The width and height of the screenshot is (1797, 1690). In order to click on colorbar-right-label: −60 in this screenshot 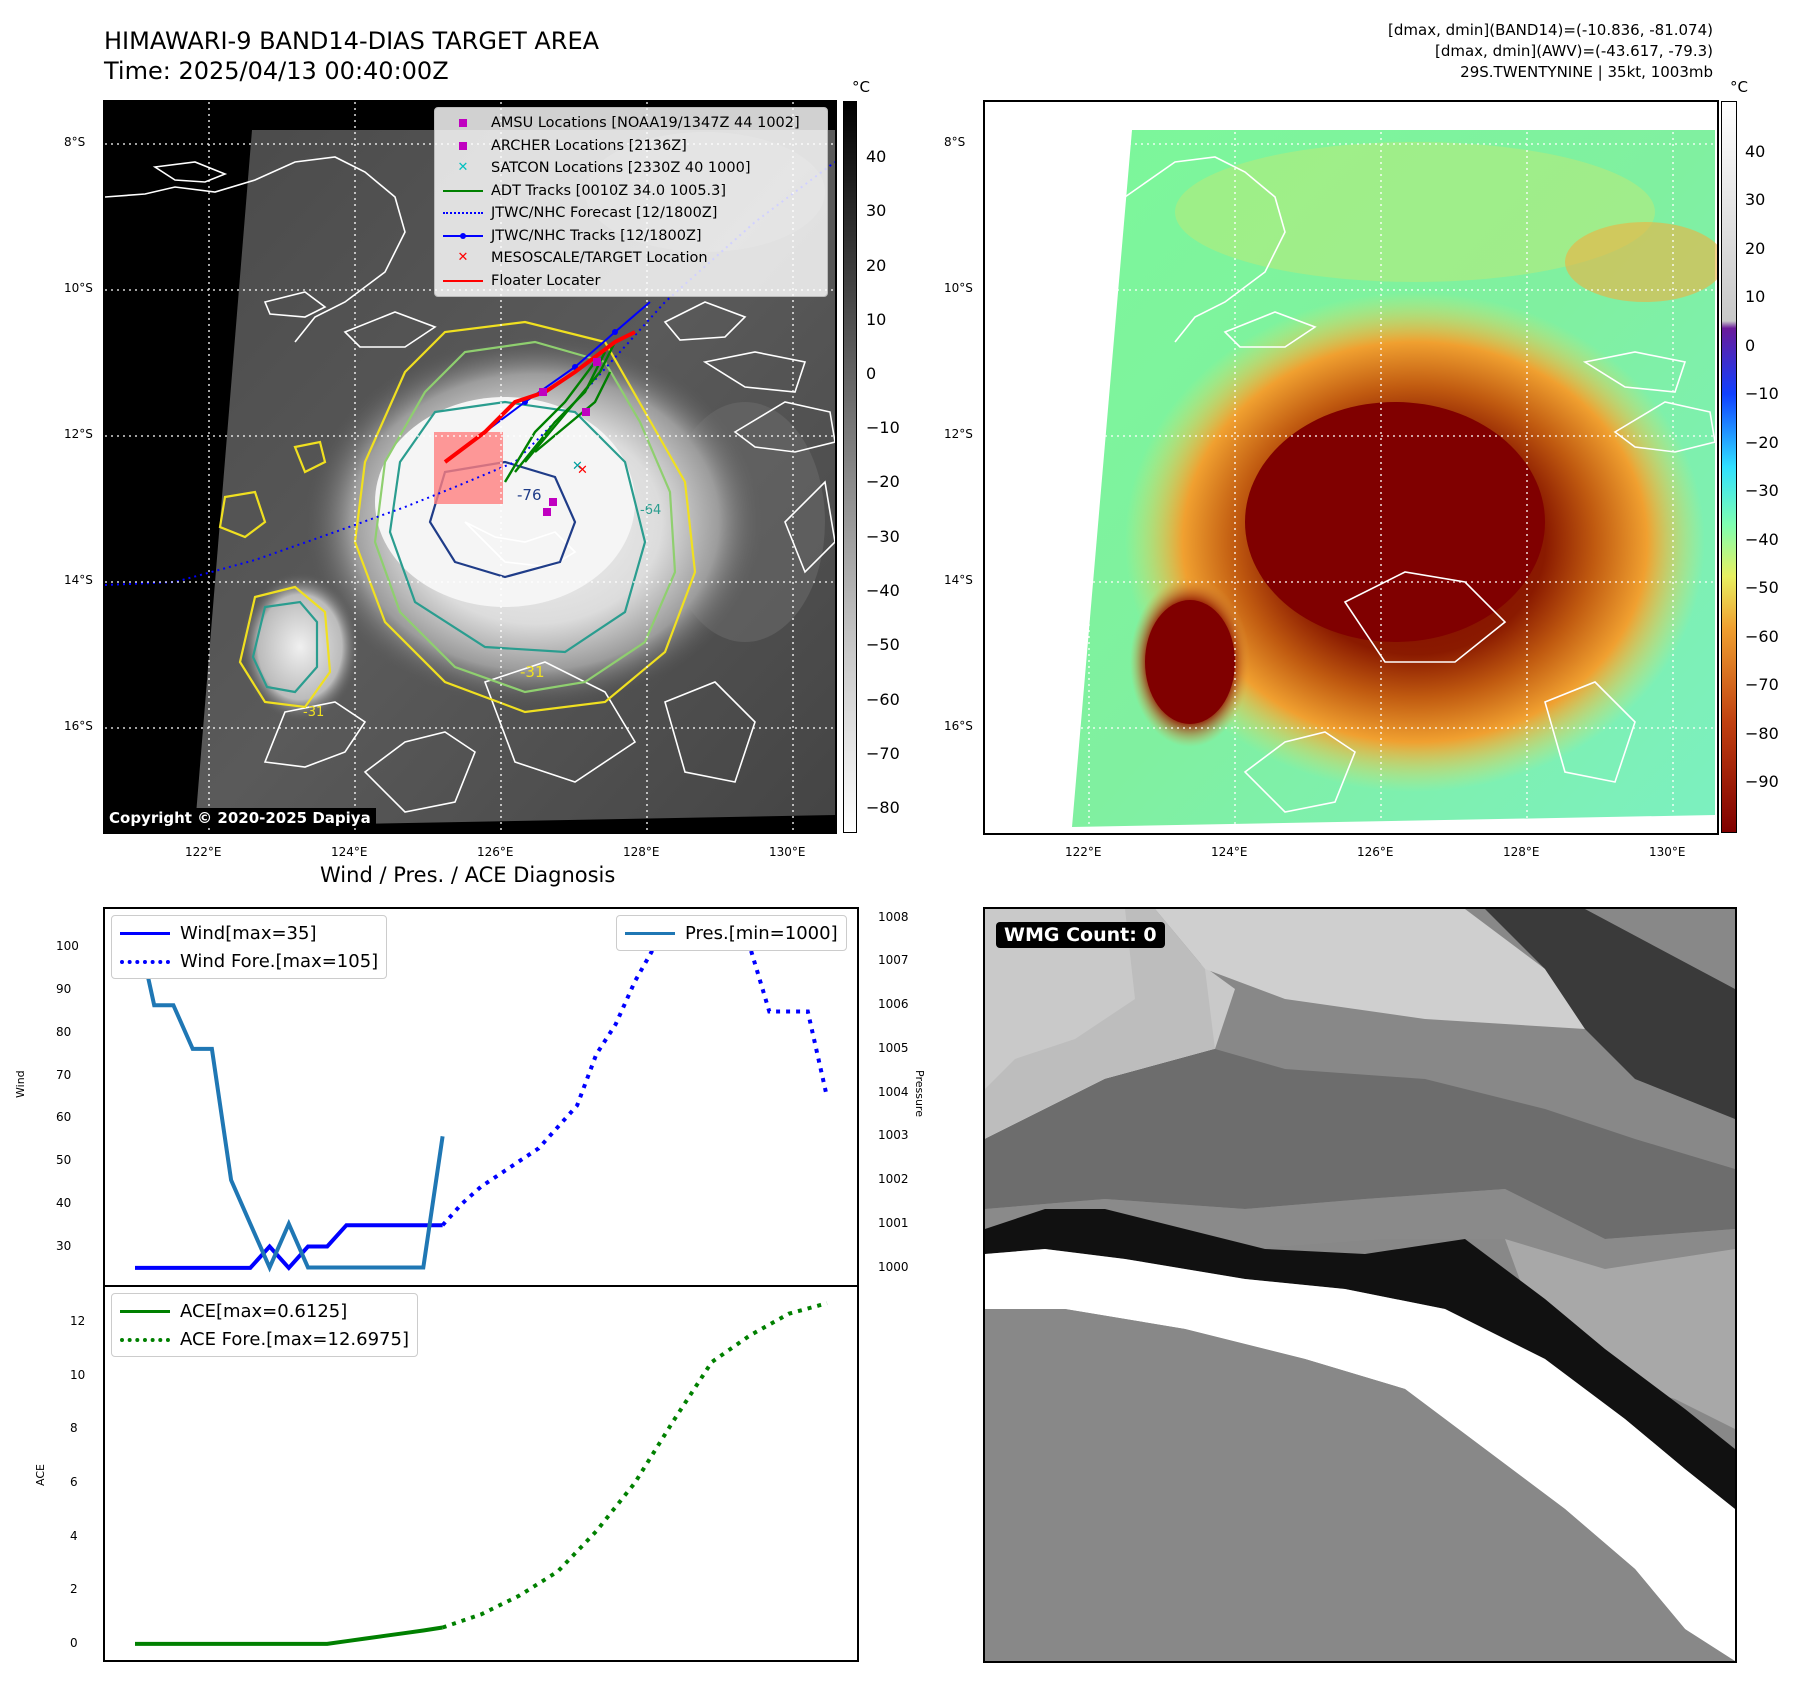, I will do `click(1762, 636)`.